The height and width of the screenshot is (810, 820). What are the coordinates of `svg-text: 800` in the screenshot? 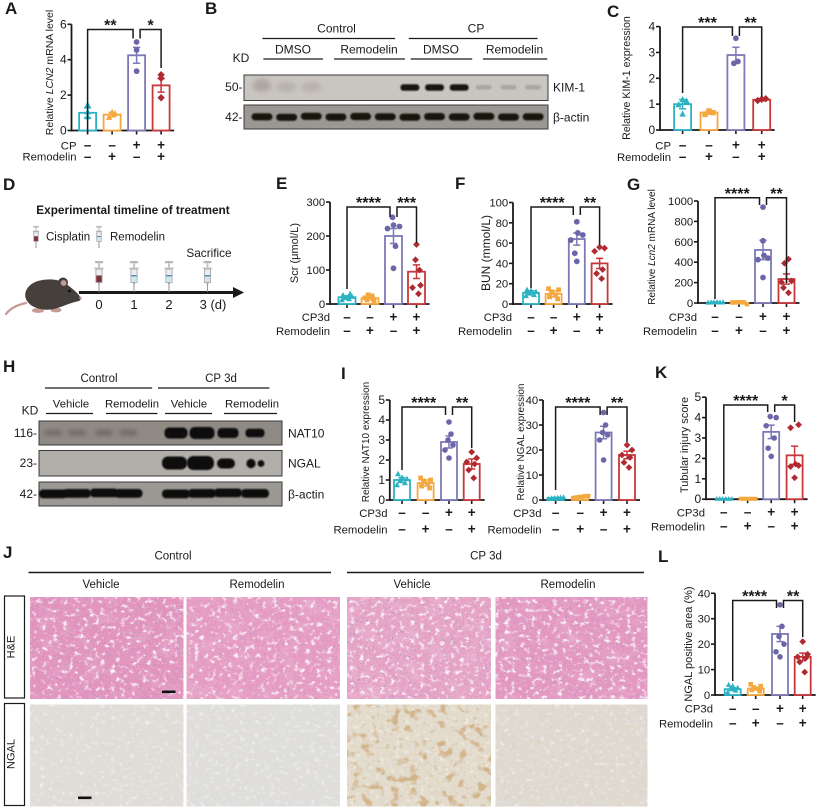 It's located at (683, 222).